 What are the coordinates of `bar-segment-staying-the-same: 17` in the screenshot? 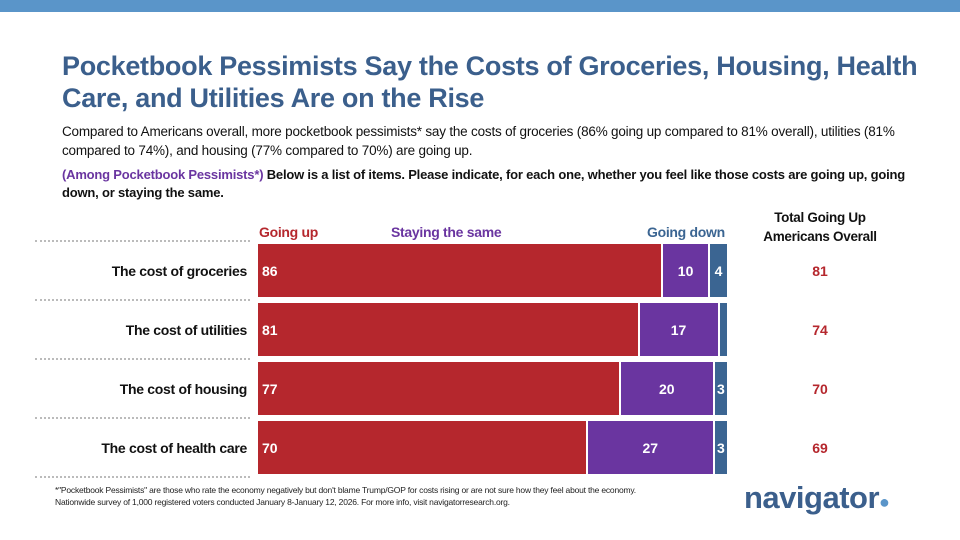 It's located at (678, 329).